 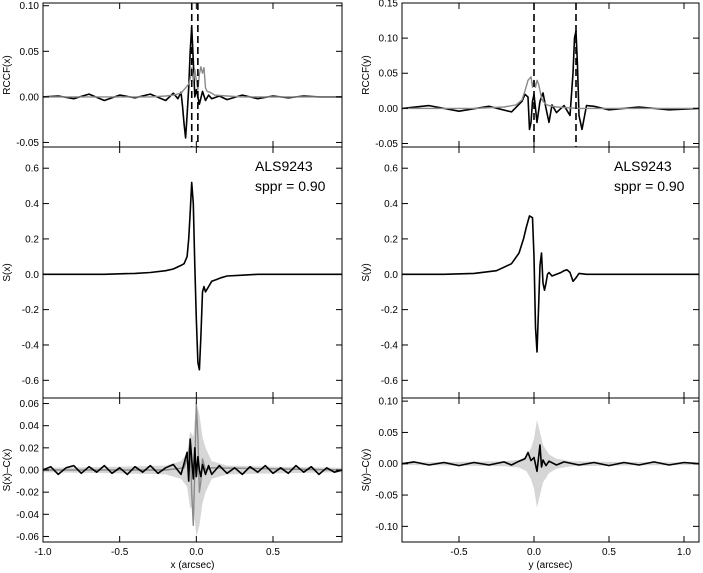 What do you see at coordinates (43, 552) in the screenshot?
I see `x-tick-label: -1.0` at bounding box center [43, 552].